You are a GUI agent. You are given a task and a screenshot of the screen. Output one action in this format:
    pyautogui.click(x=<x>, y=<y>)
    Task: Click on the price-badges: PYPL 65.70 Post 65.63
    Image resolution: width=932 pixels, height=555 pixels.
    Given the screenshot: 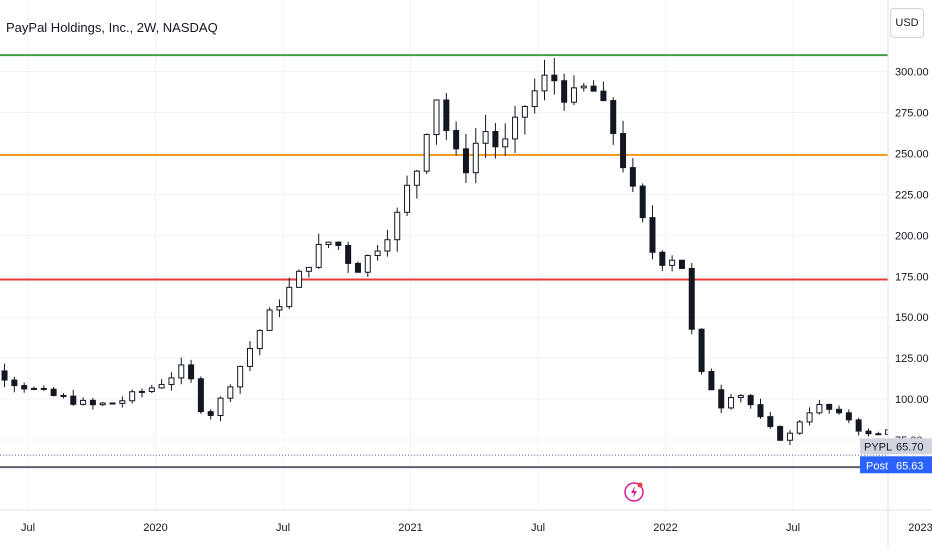 What is the action you would take?
    pyautogui.click(x=896, y=456)
    